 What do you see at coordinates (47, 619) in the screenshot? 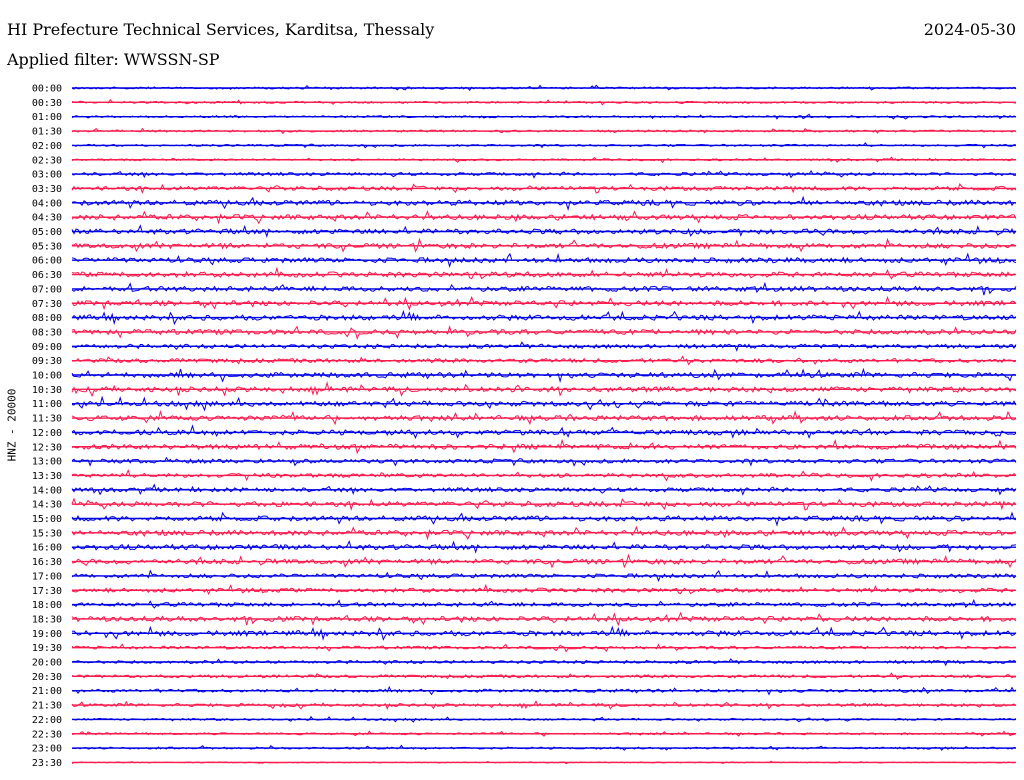
I see `row-time-label: 18:30` at bounding box center [47, 619].